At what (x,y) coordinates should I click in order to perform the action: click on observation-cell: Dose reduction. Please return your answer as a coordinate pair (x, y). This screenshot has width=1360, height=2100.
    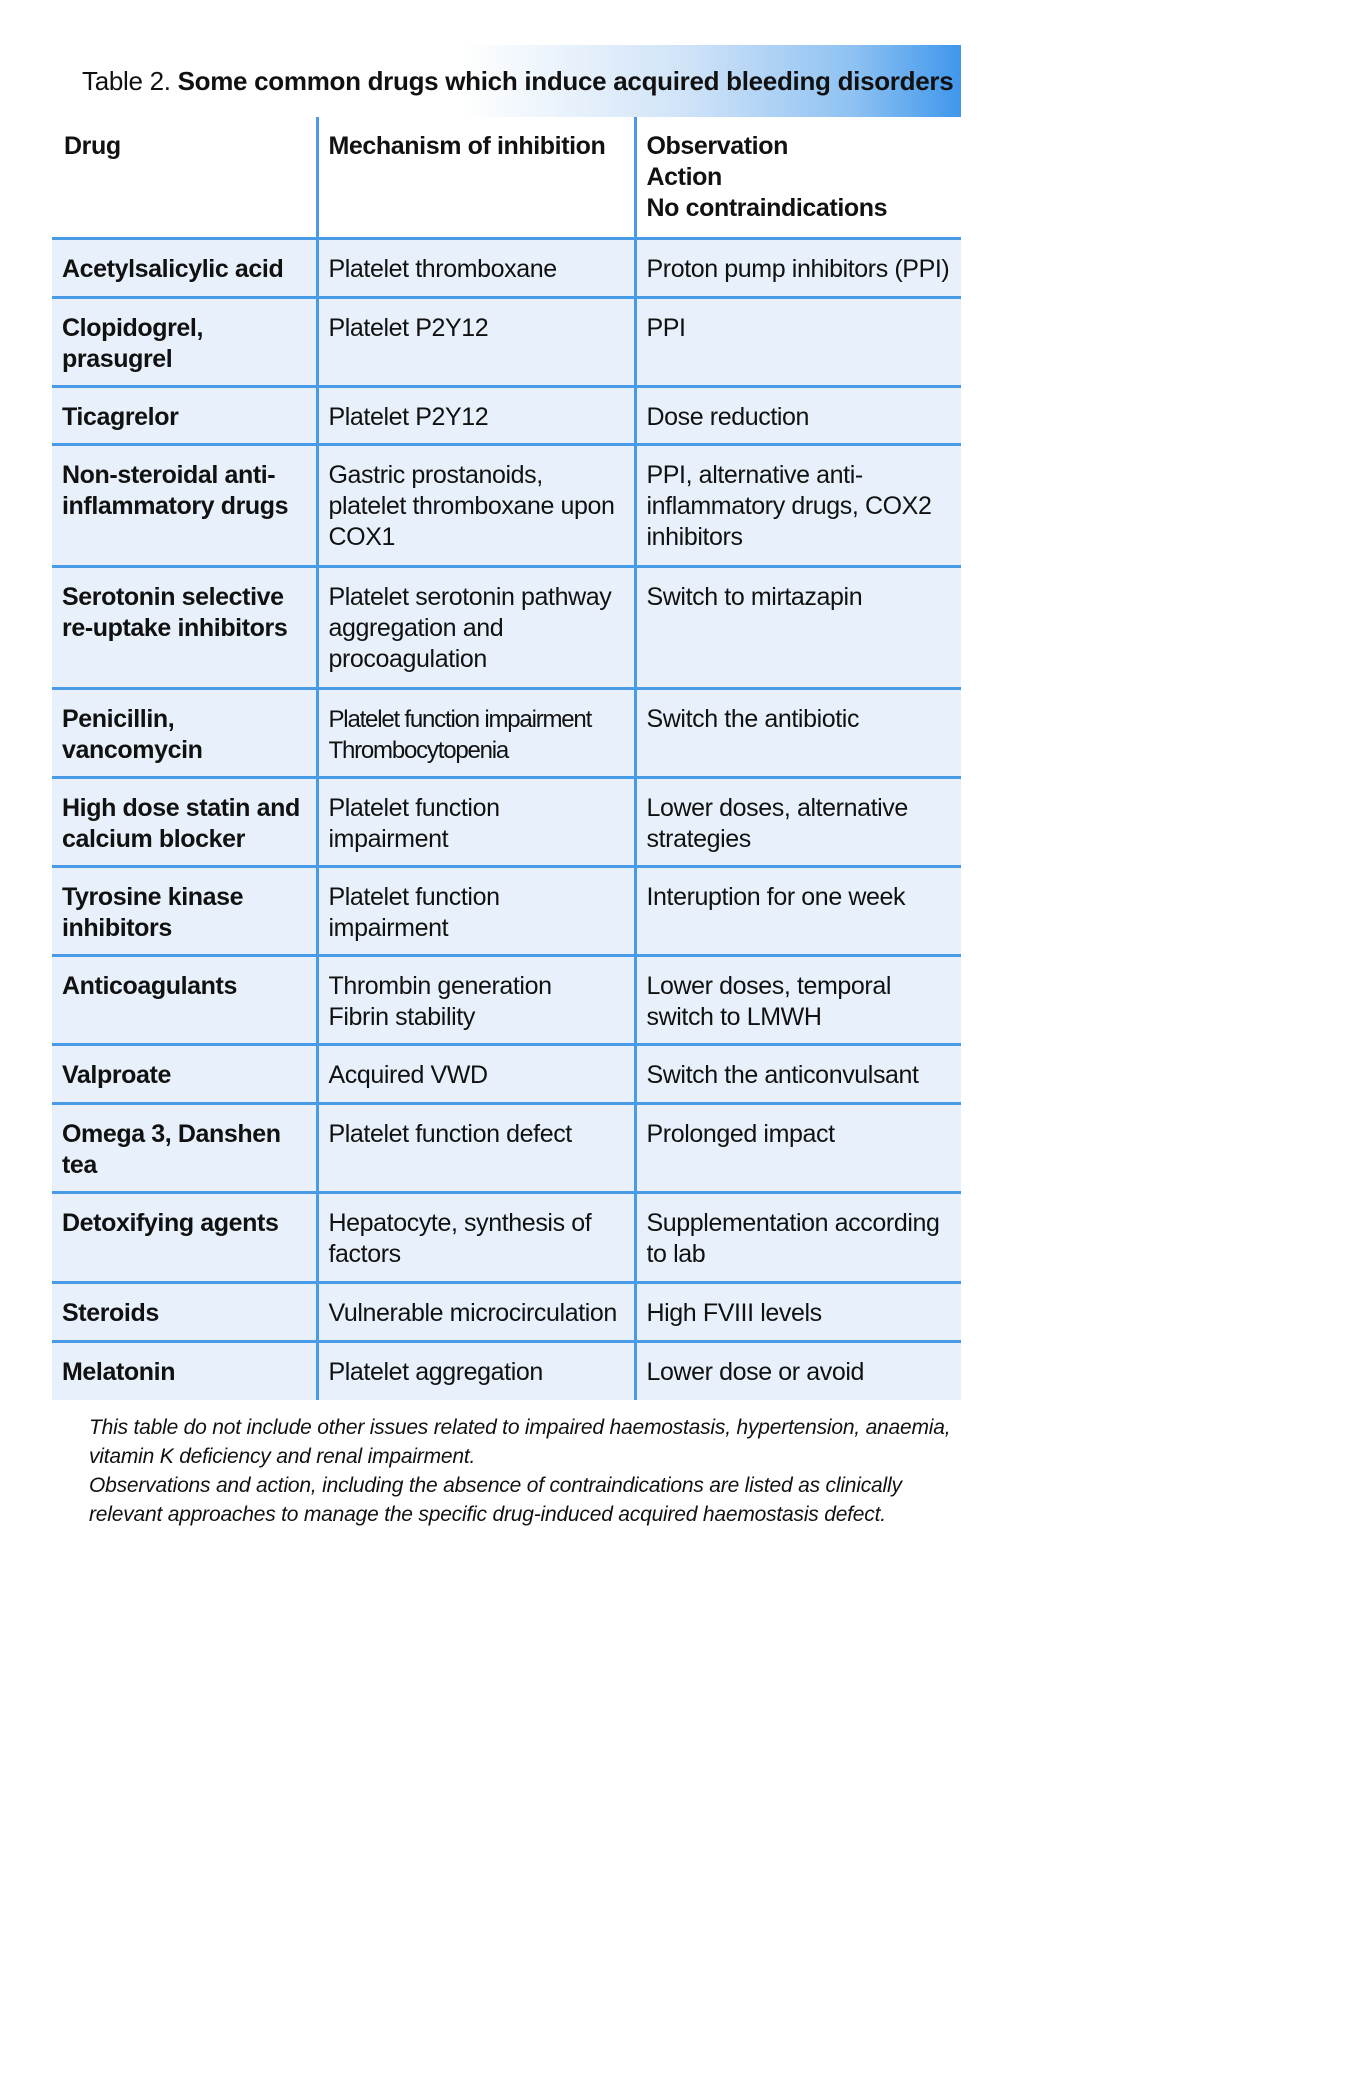
    Looking at the image, I should click on (797, 416).